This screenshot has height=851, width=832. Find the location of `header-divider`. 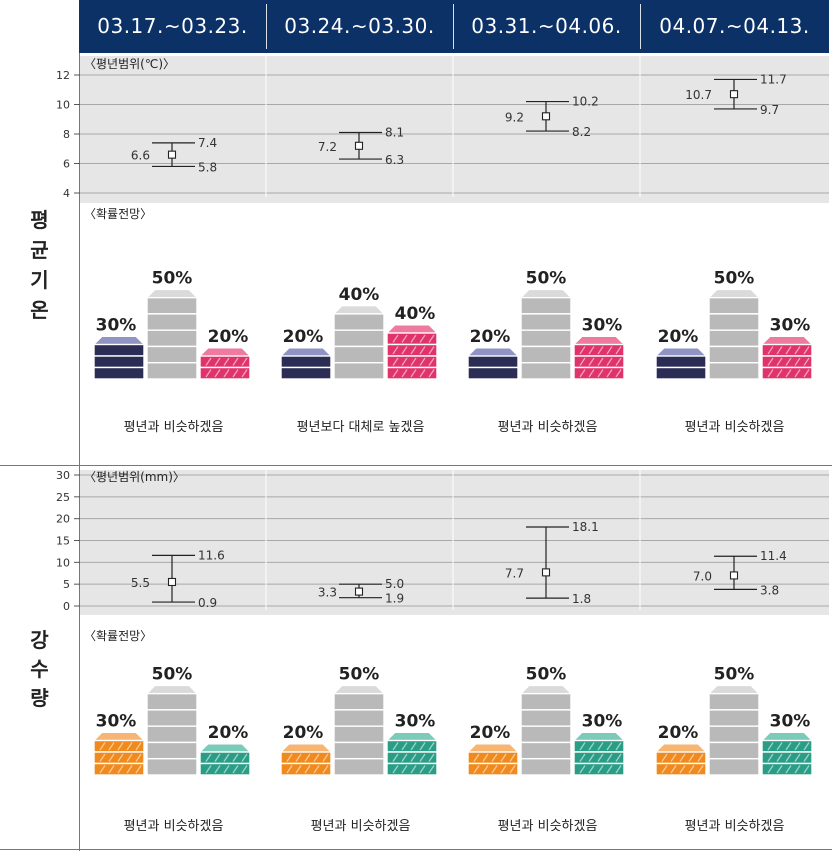

header-divider is located at coordinates (266, 26).